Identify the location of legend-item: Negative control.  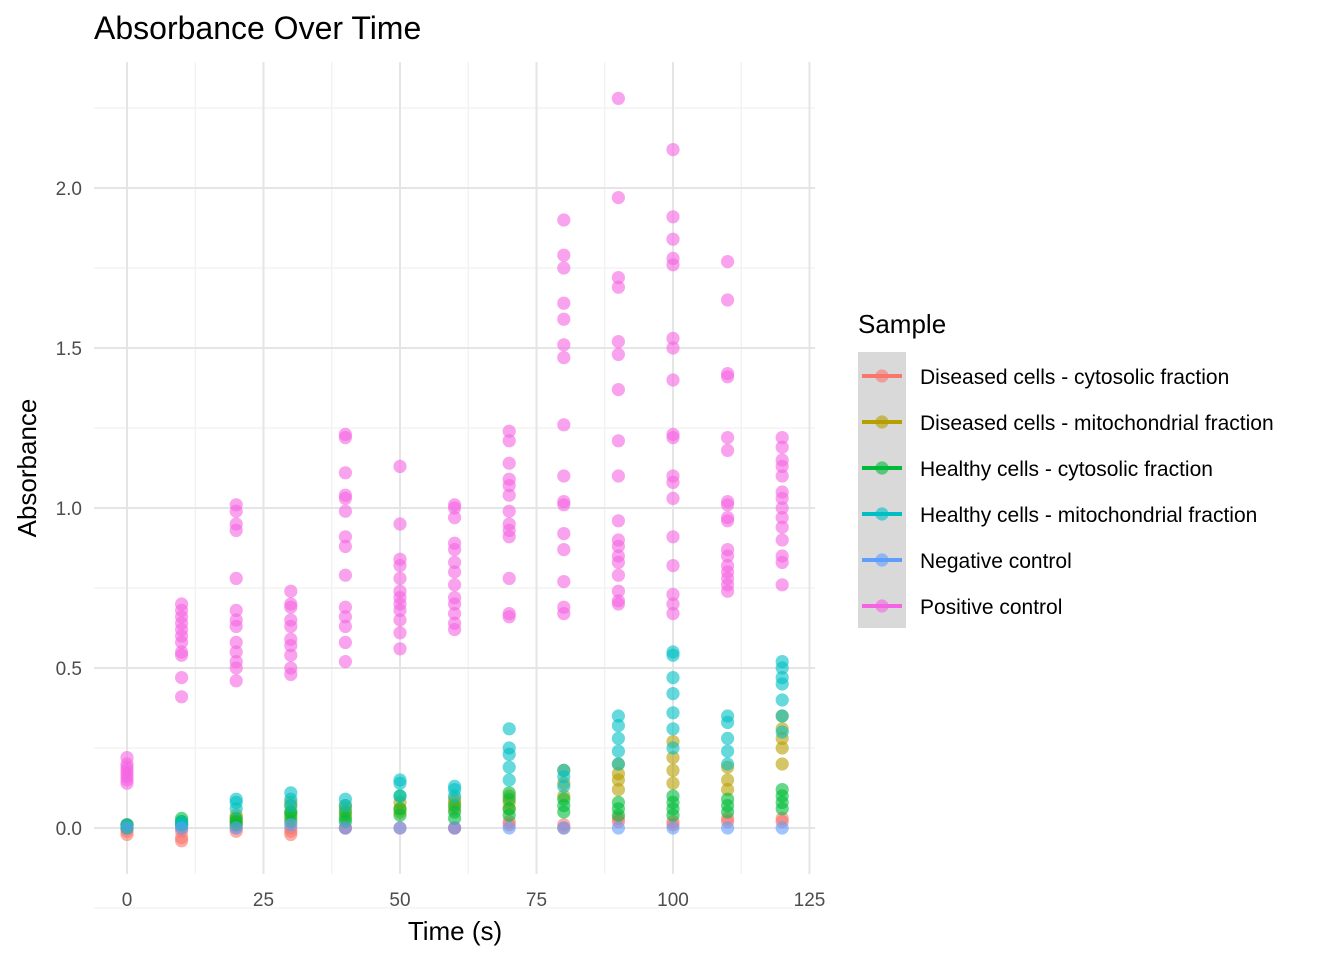
(967, 561).